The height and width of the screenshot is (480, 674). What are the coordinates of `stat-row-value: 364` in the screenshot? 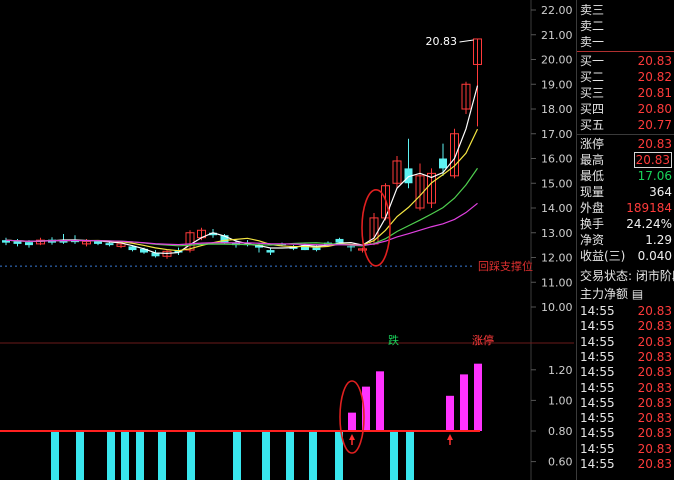 It's located at (660, 192).